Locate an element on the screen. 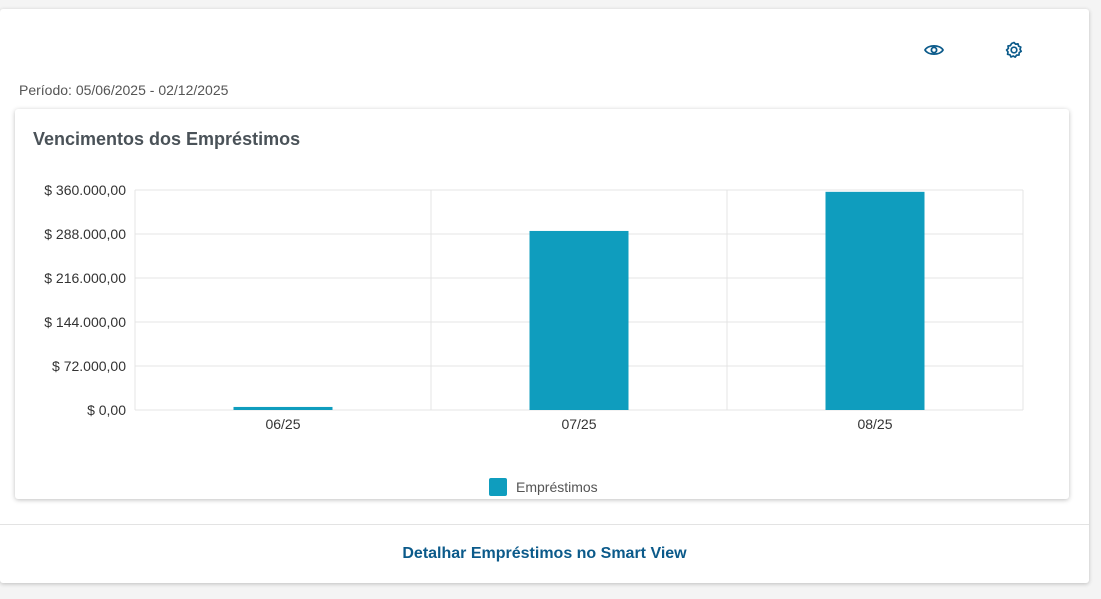 The image size is (1101, 599). x-tick-label: 08/25 is located at coordinates (874, 424).